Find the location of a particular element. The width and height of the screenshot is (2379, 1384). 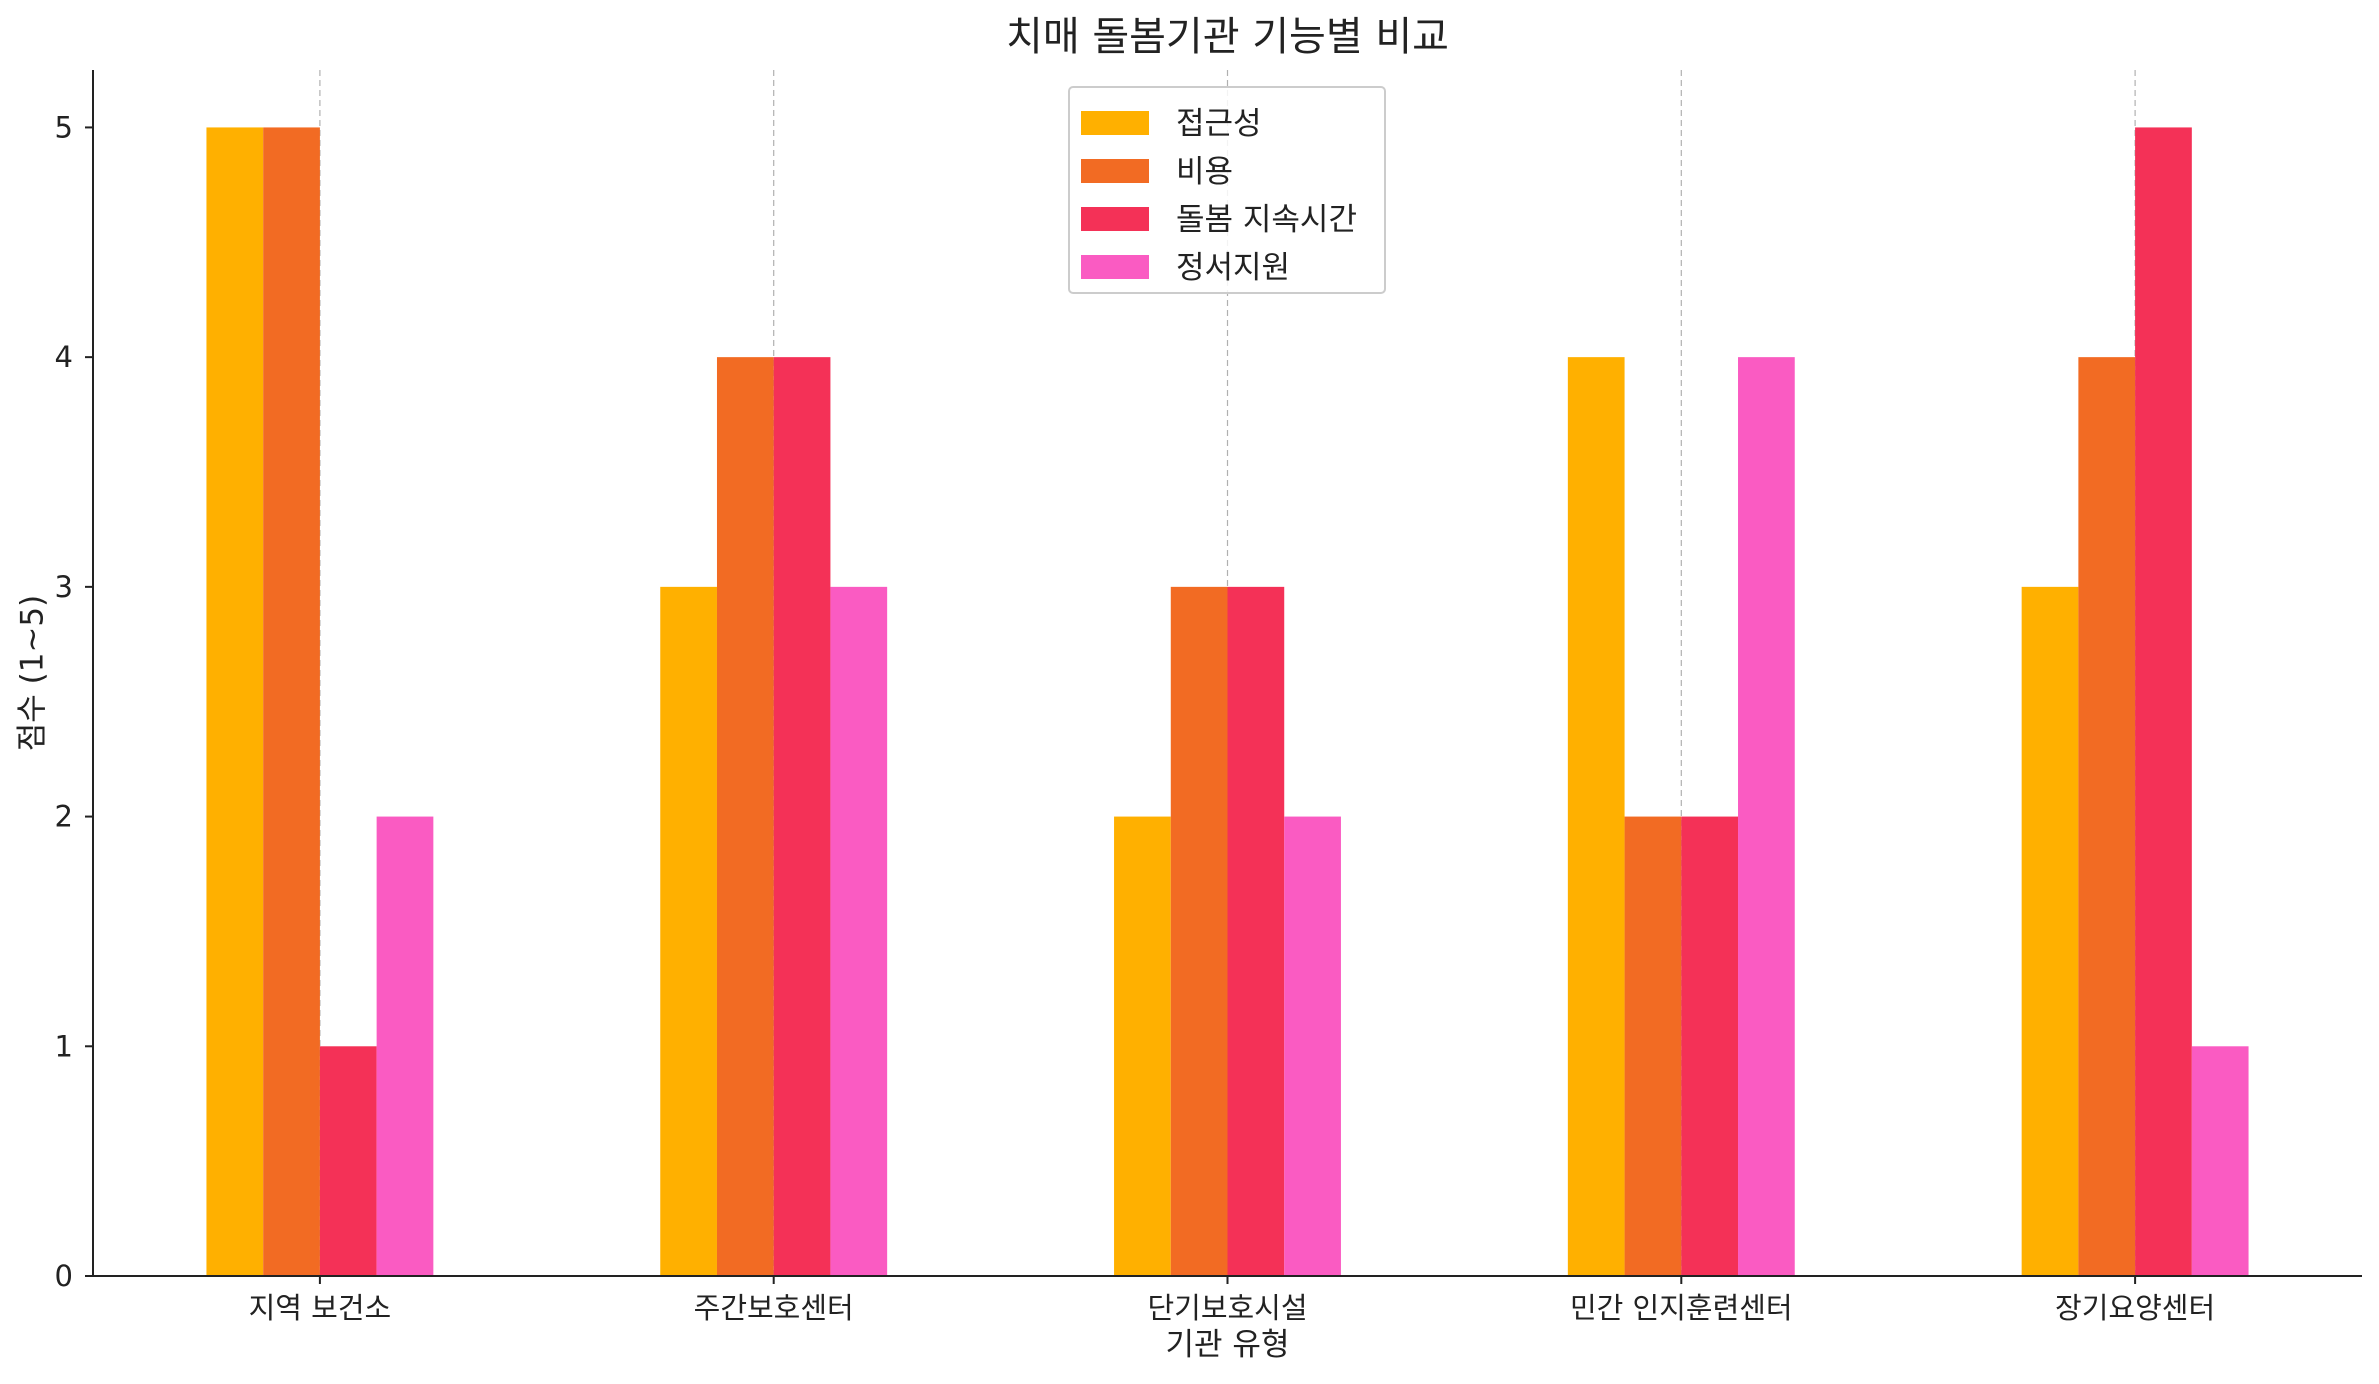

y-tick-label: 0 is located at coordinates (64, 1276).